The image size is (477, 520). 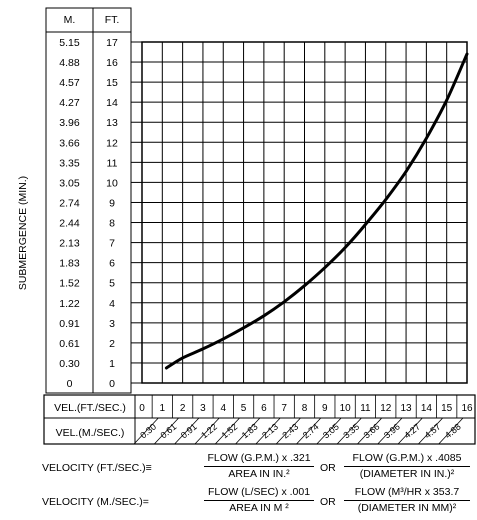 I want to click on y-tick-label-meters: 3.96, so click(x=69, y=123).